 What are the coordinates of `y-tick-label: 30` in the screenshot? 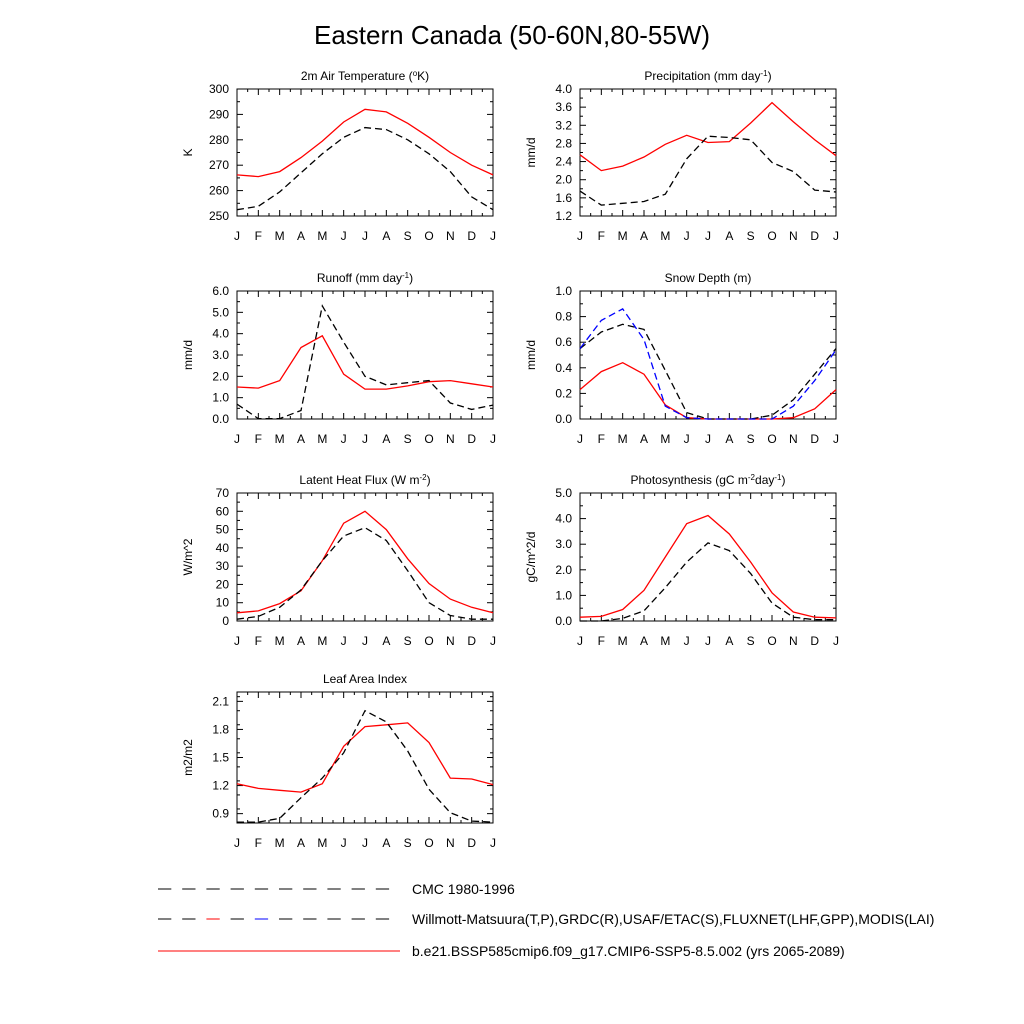 It's located at (223, 566).